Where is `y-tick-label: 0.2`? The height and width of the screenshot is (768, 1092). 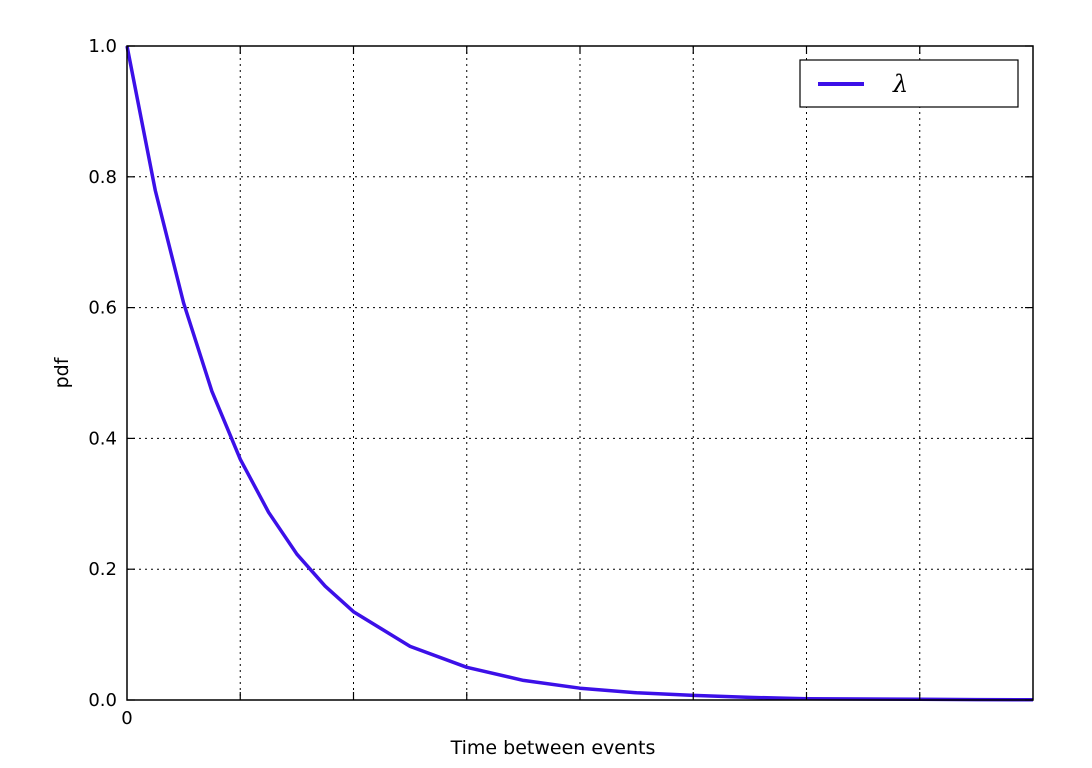
y-tick-label: 0.2 is located at coordinates (102, 569).